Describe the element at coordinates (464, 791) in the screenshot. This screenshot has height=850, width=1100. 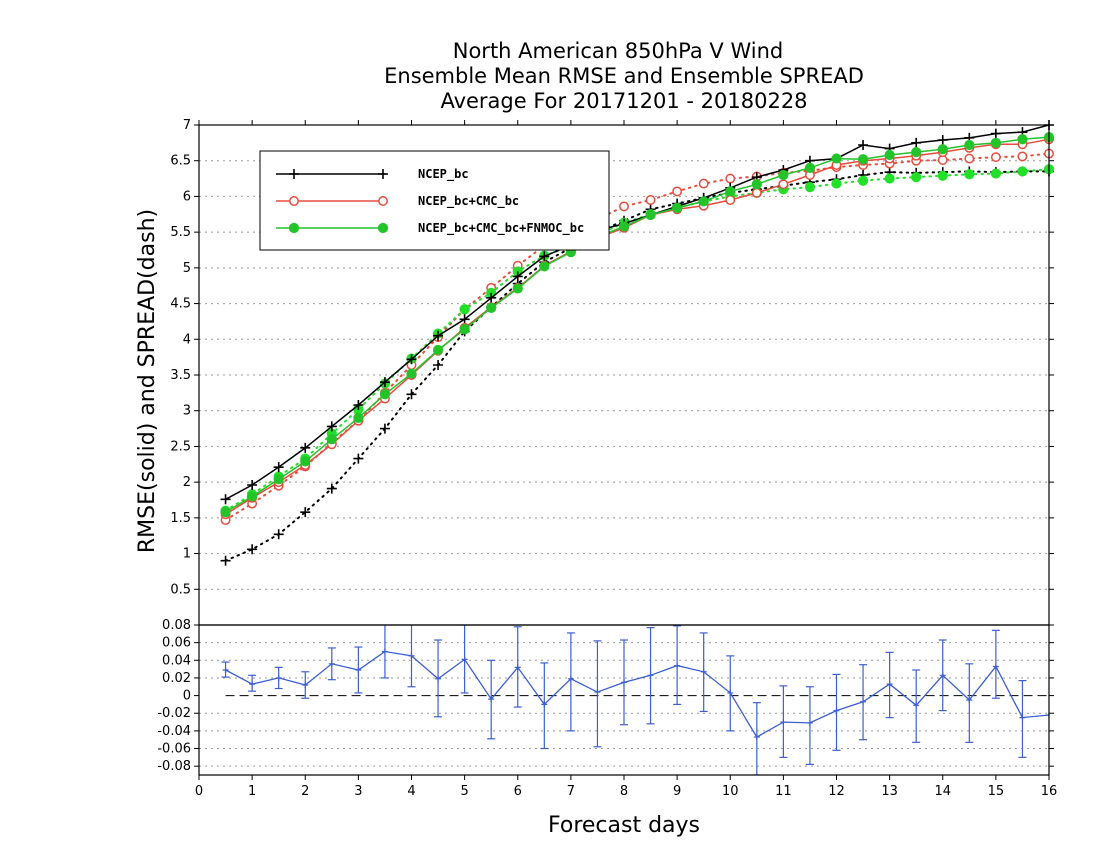
I see `x-tick-label: 5` at that location.